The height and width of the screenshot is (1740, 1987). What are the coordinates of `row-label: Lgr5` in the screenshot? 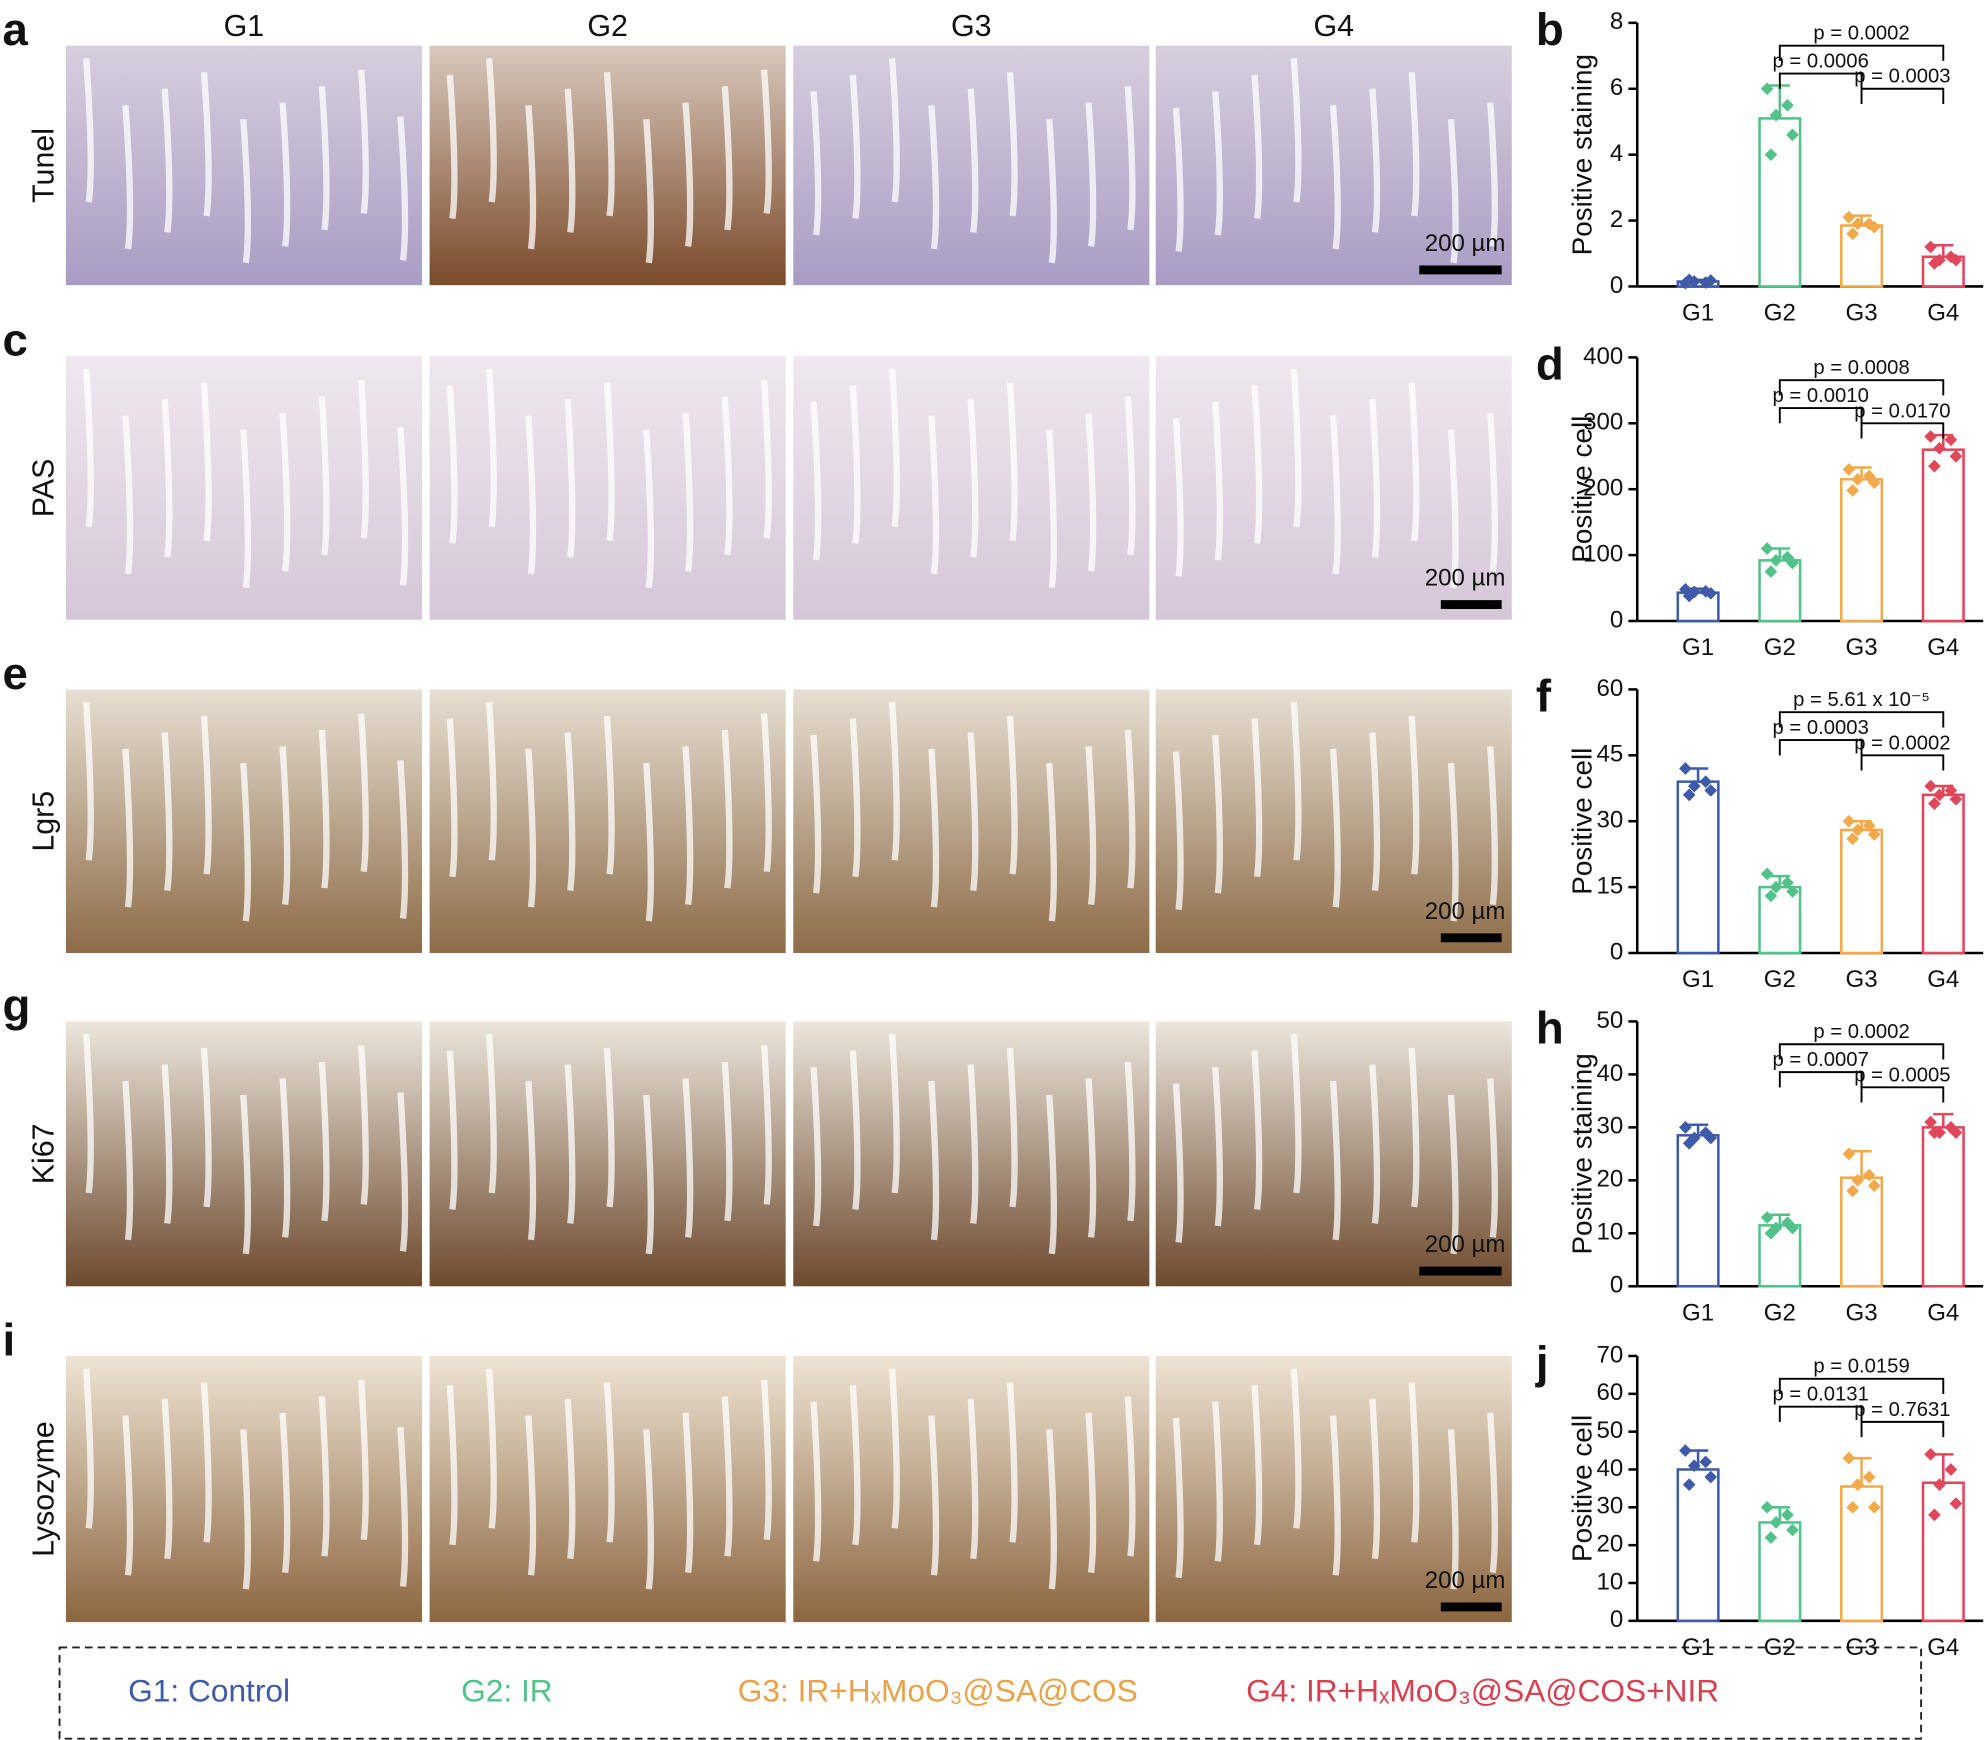 It's located at (44, 821).